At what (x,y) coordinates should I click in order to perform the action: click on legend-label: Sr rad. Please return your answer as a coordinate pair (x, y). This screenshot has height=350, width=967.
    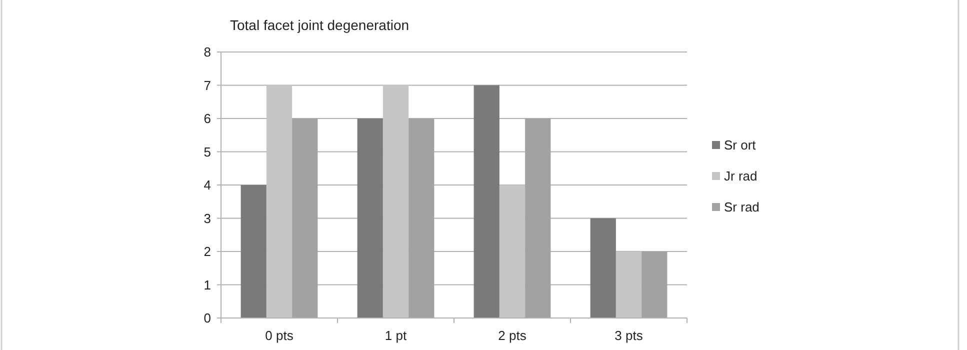
    Looking at the image, I should click on (742, 207).